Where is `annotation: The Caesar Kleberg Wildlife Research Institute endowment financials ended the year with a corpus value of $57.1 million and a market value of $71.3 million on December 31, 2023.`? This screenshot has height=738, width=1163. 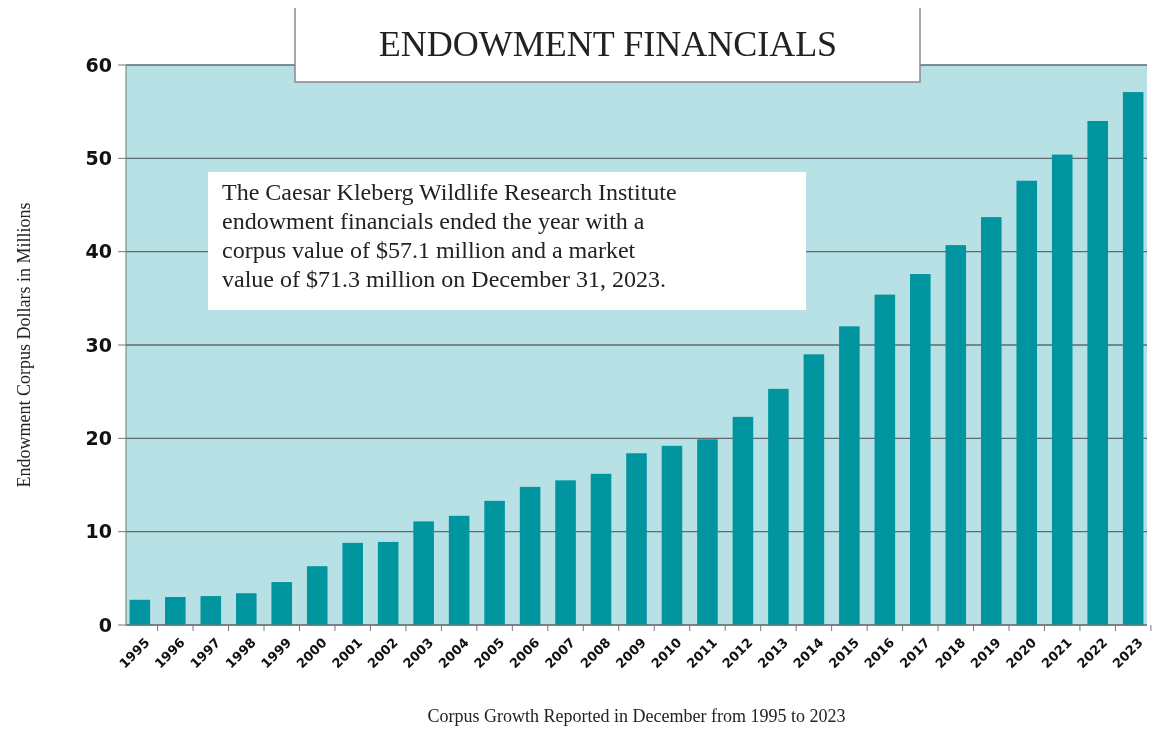 annotation: The Caesar Kleberg Wildlife Research Institute endowment financials ended the year with a corpus value of $57.1 million and a market value of $71.3 million on December 31, 2023. is located at coordinates (449, 235).